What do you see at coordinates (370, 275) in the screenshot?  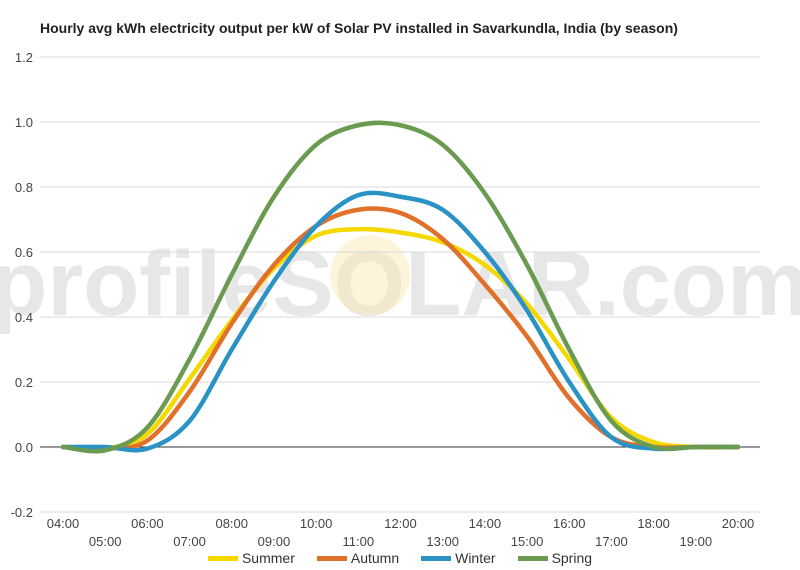 I see `watermark-sun-icon` at bounding box center [370, 275].